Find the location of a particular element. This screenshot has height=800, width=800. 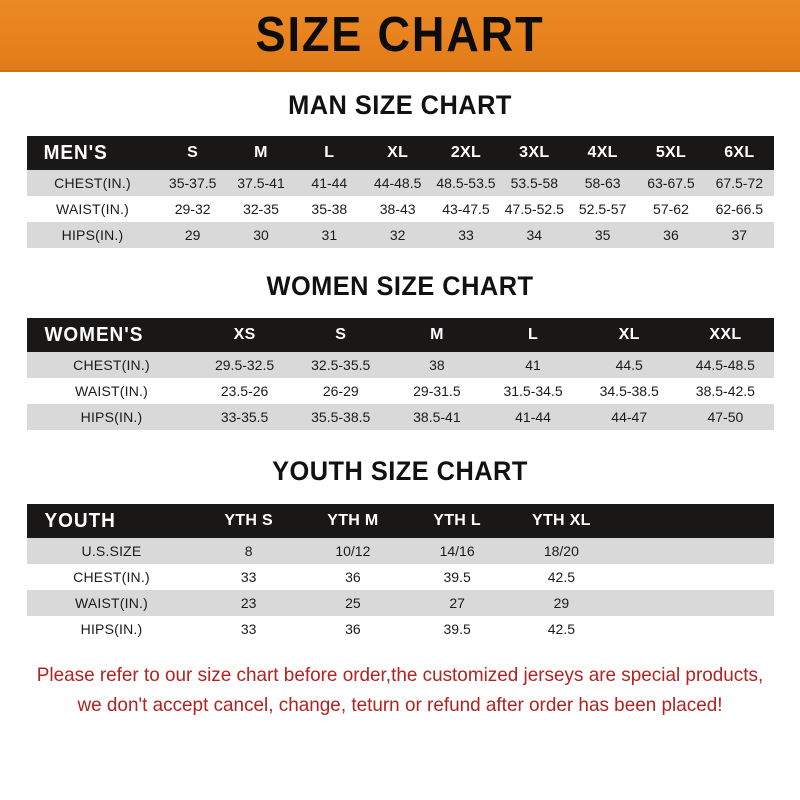

man-table-head: MEN'S S M L XL 2XL 3XL 4XL 5XL 6XL is located at coordinates (400, 153).